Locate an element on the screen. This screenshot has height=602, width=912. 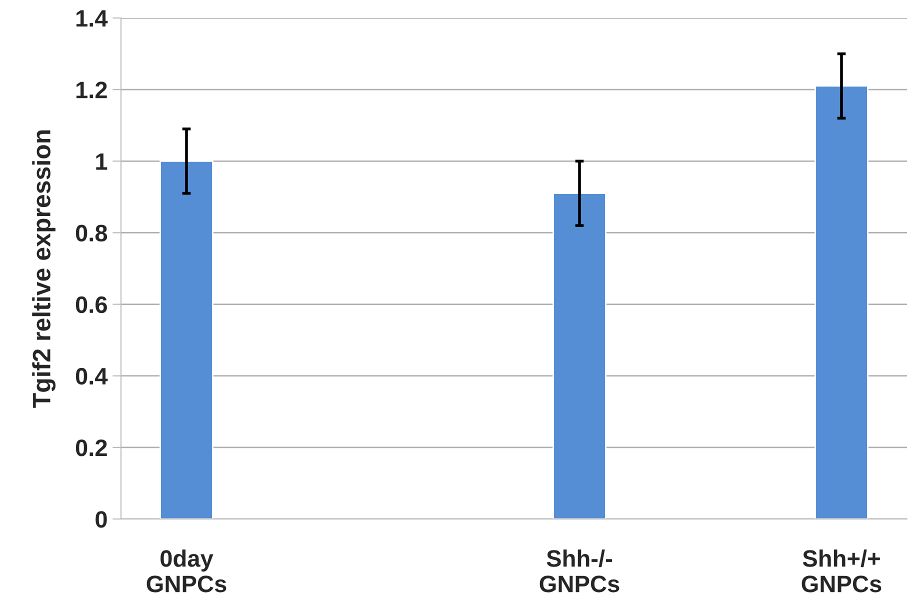
y-tick-label: 1.4 is located at coordinates (92, 18).